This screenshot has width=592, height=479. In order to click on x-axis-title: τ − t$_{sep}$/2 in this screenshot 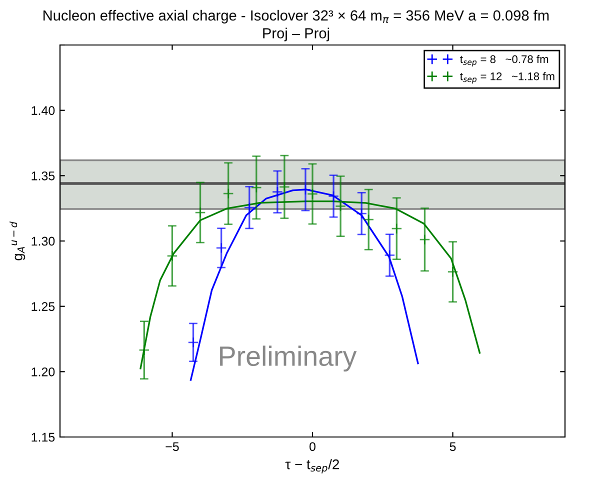, I will do `click(312, 466)`.